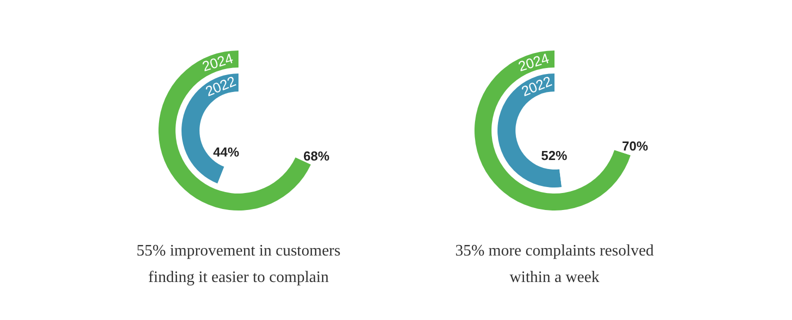  I want to click on slice-label: 2022, so click(536, 86).